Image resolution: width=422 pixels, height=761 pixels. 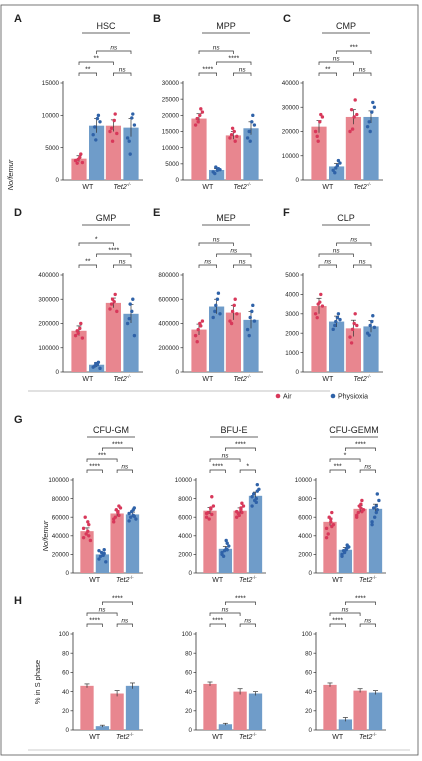 What do you see at coordinates (286, 213) in the screenshot?
I see `panel-letter-F: F` at bounding box center [286, 213].